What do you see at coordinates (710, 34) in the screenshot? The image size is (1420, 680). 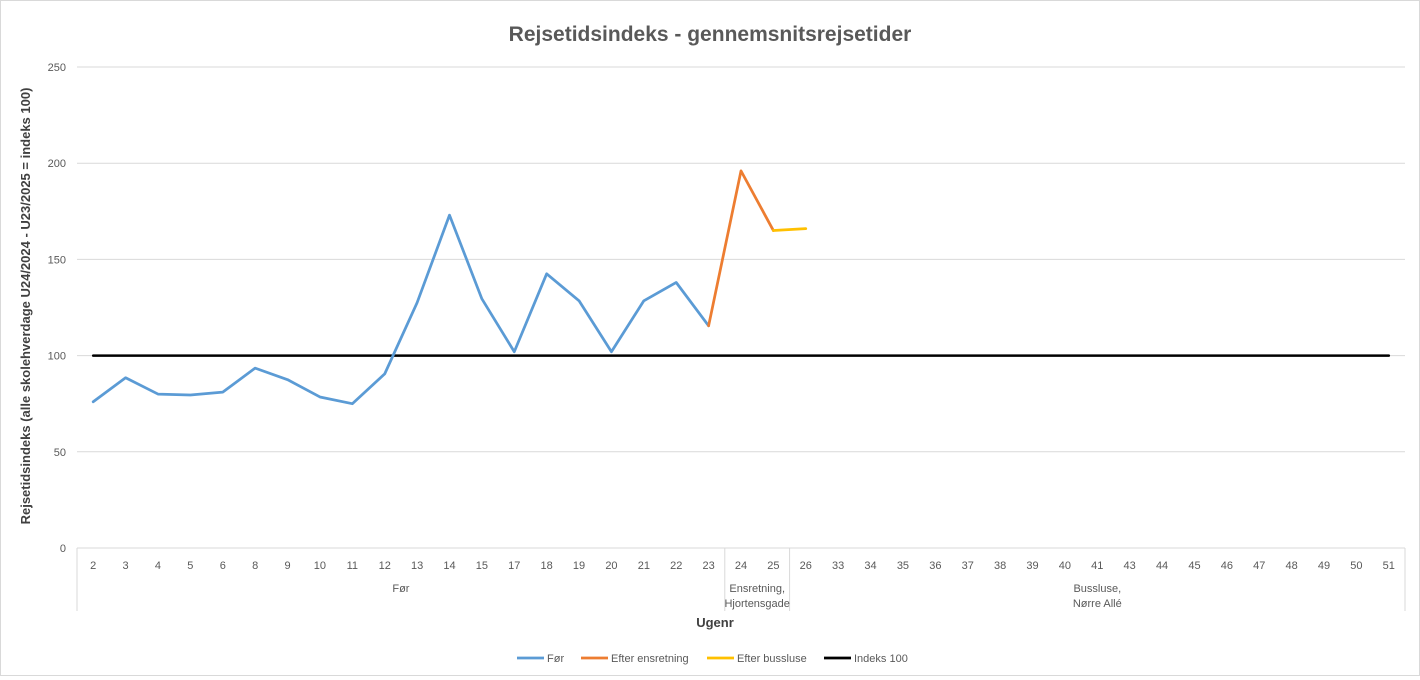 I see `chart-title: Rejsetidsindeks - gennemsnitsrejsetider` at bounding box center [710, 34].